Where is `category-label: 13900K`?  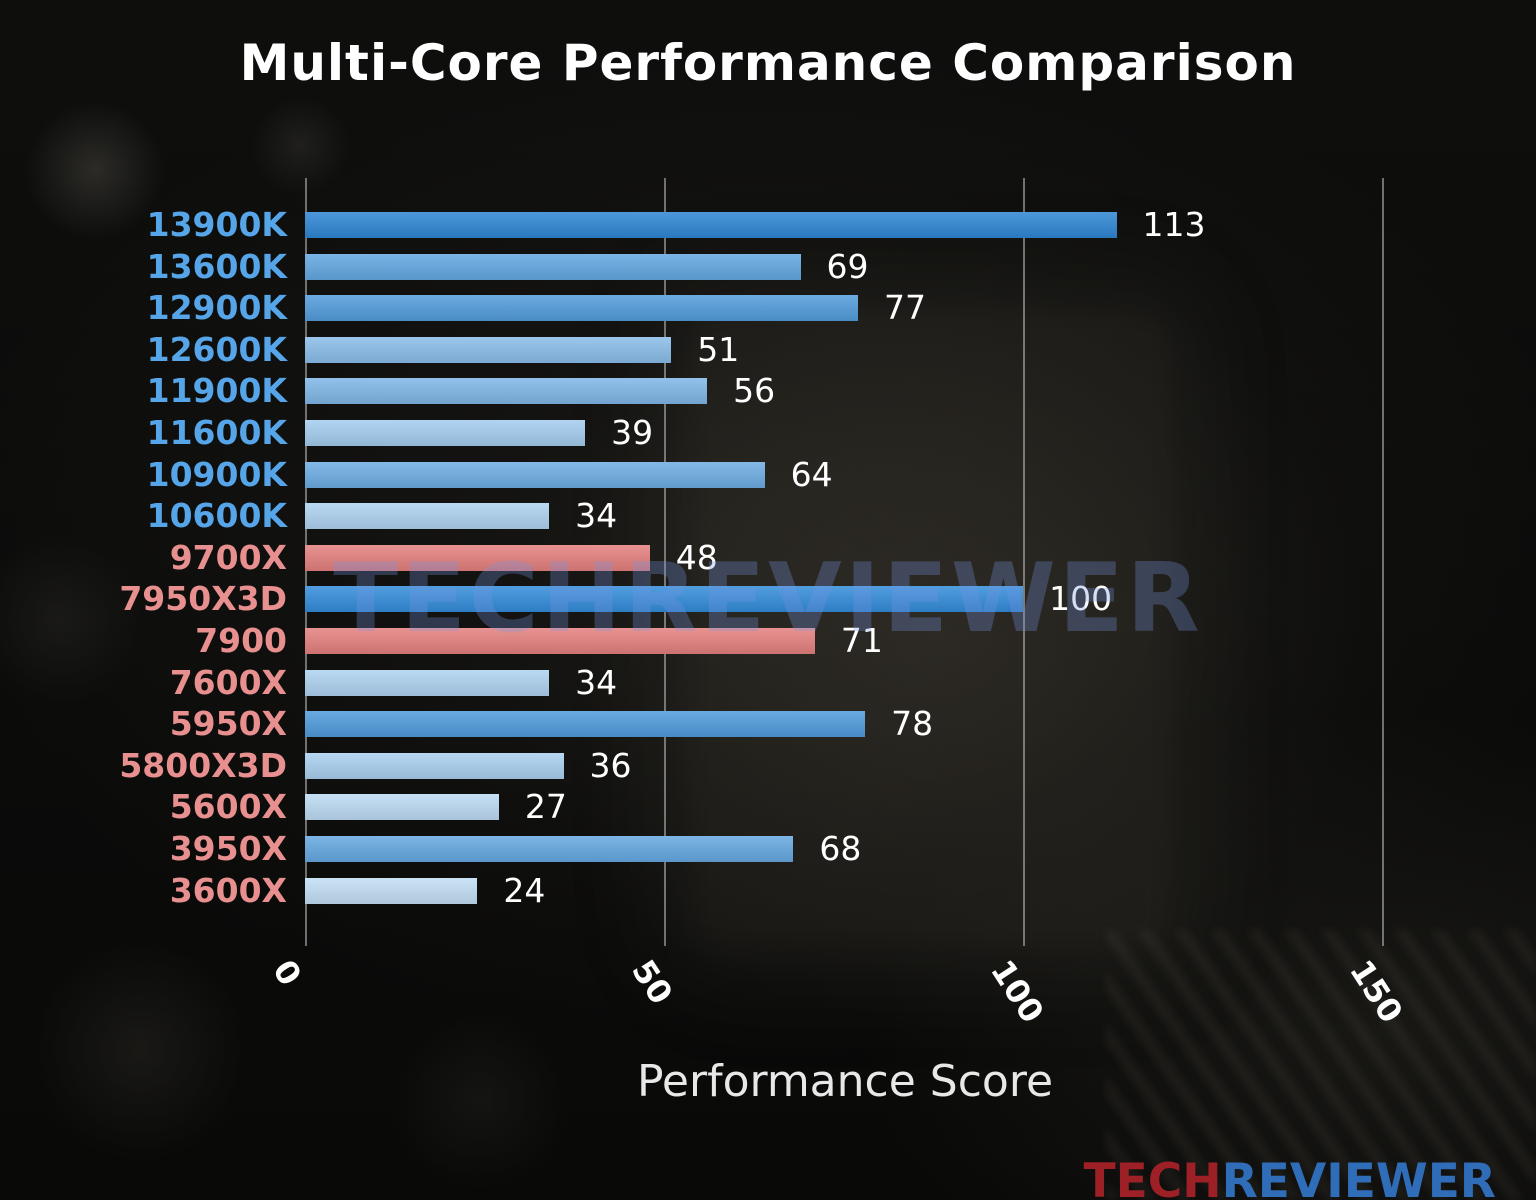 category-label: 13900K is located at coordinates (216, 224).